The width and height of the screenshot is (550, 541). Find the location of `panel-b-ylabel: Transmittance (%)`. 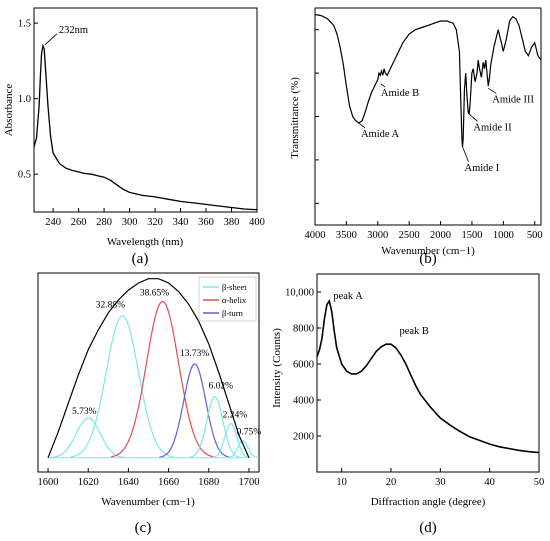

panel-b-ylabel: Transmittance (%) is located at coordinates (295, 118).